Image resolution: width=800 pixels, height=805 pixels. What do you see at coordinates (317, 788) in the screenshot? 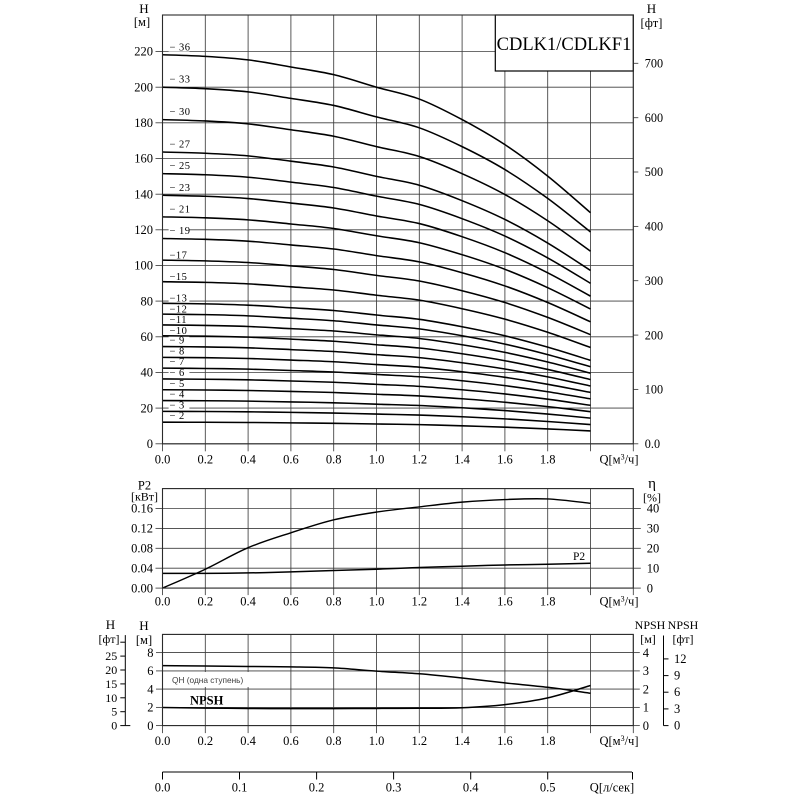
I see `svg-text: 0.2` at bounding box center [317, 788].